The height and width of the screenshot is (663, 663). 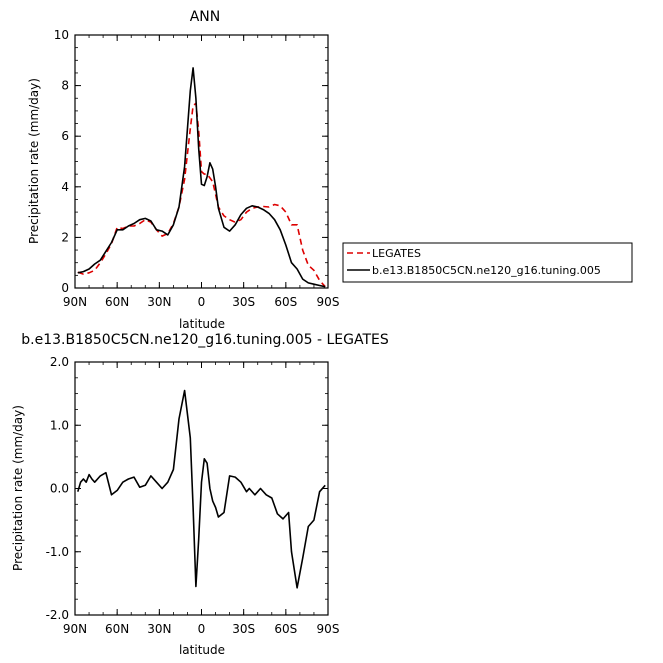 What do you see at coordinates (59, 362) in the screenshot?
I see `y-tick-label: 2.0` at bounding box center [59, 362].